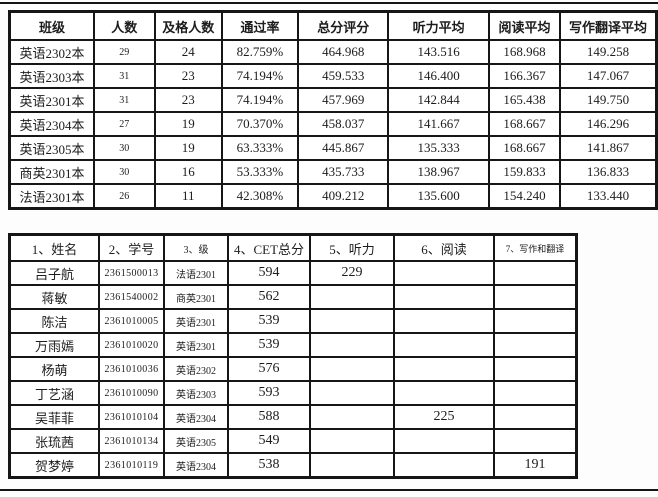  Describe the element at coordinates (329, 3) in the screenshot. I see `page-top-rule` at that location.